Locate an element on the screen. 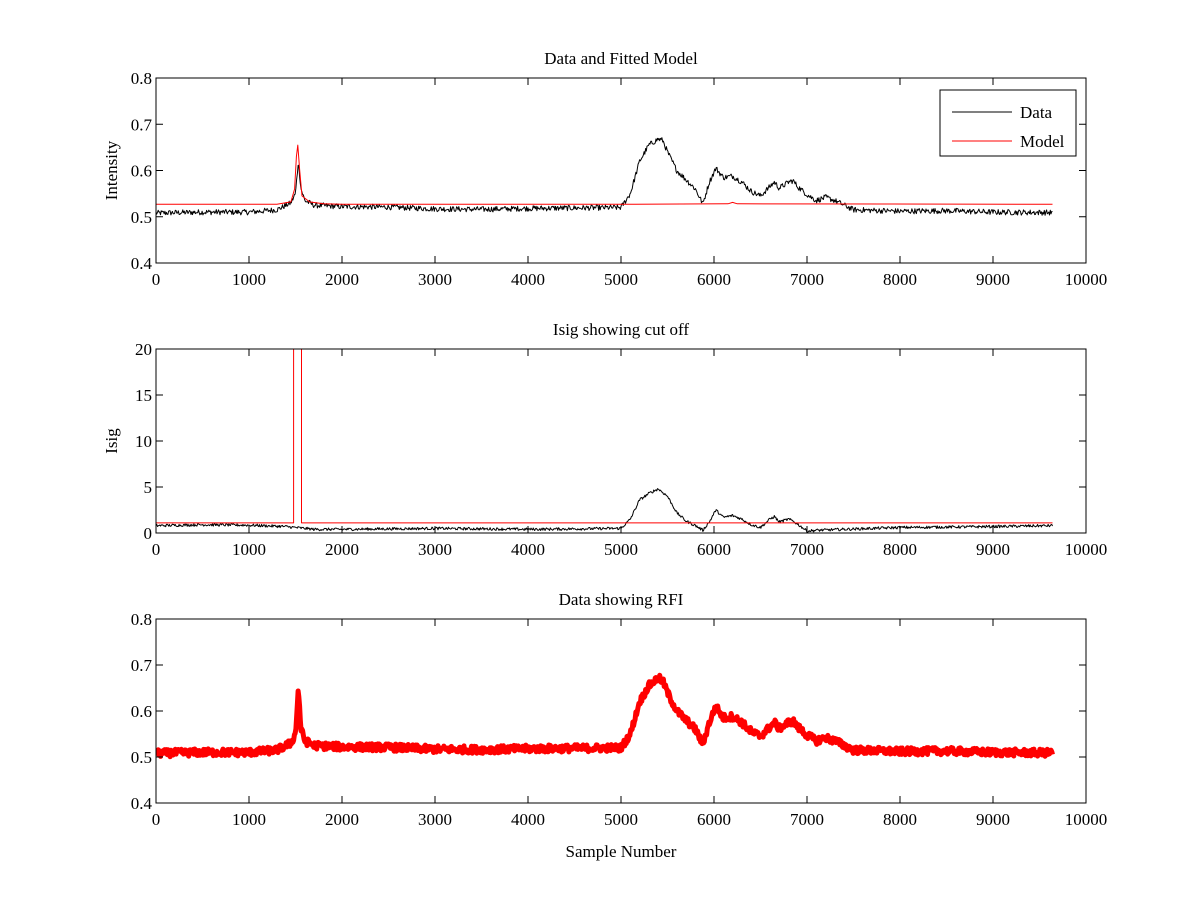 The height and width of the screenshot is (900, 1200). y-tick-label: 0 is located at coordinates (148, 533).